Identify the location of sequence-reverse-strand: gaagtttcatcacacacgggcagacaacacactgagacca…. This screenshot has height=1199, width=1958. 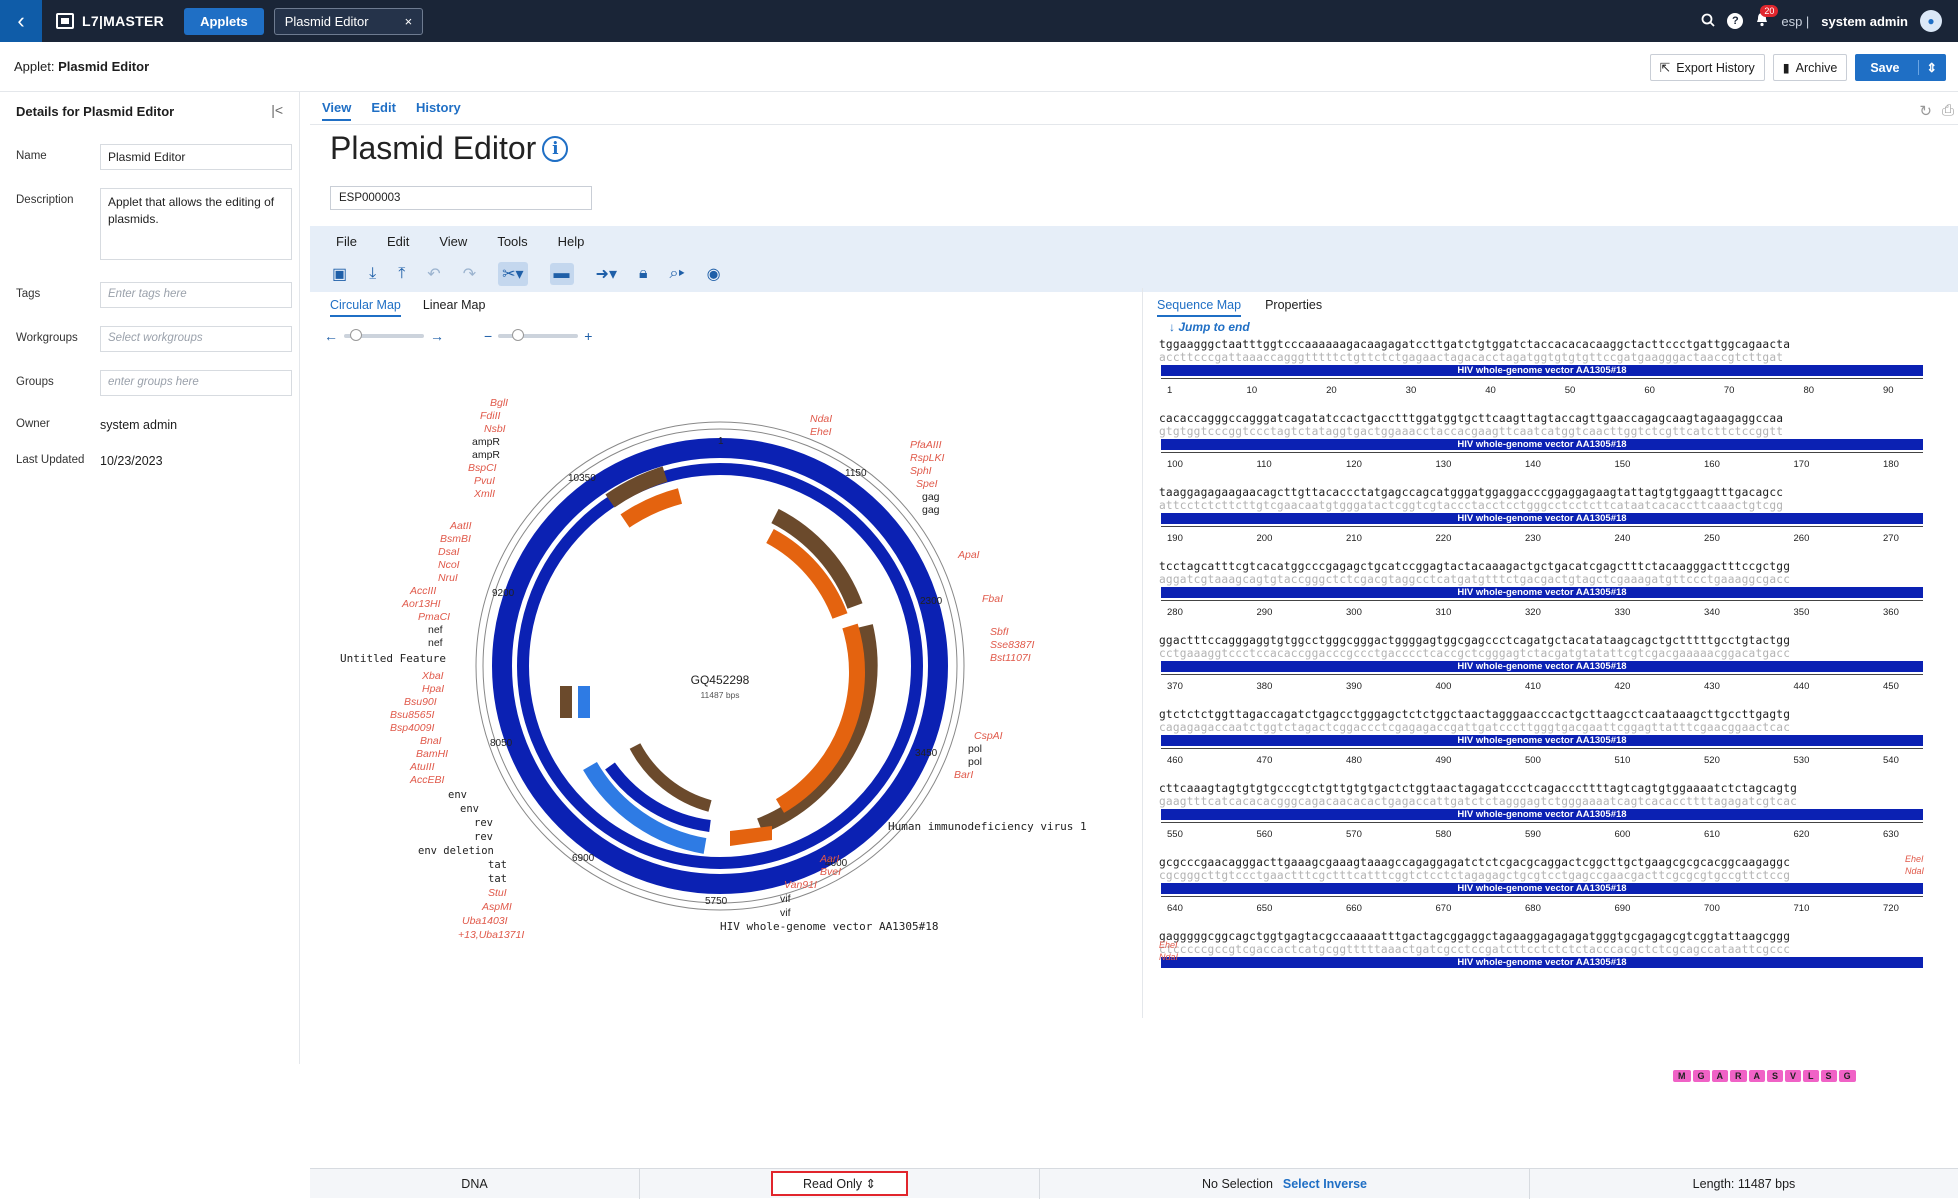
(1478, 801).